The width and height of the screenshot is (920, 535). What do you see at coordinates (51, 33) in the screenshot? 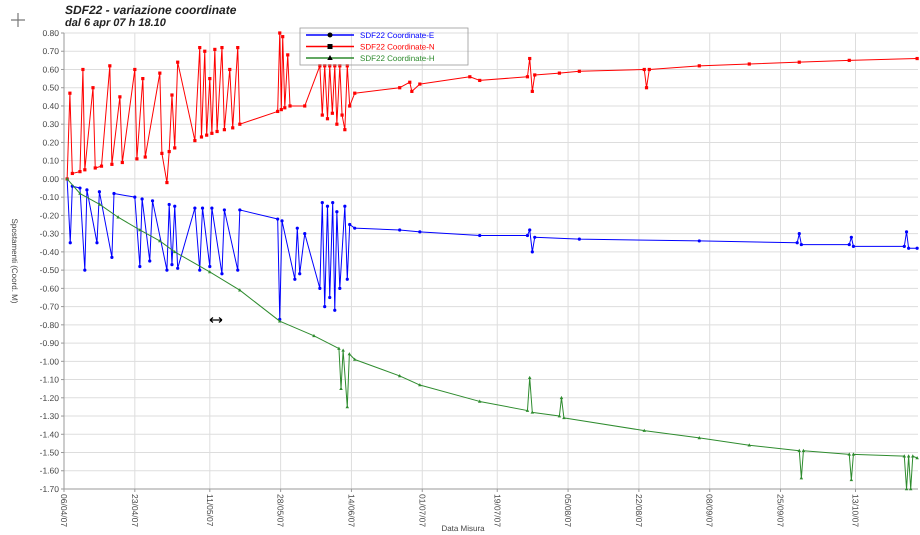
I see `y-tick-label: 0.80` at bounding box center [51, 33].